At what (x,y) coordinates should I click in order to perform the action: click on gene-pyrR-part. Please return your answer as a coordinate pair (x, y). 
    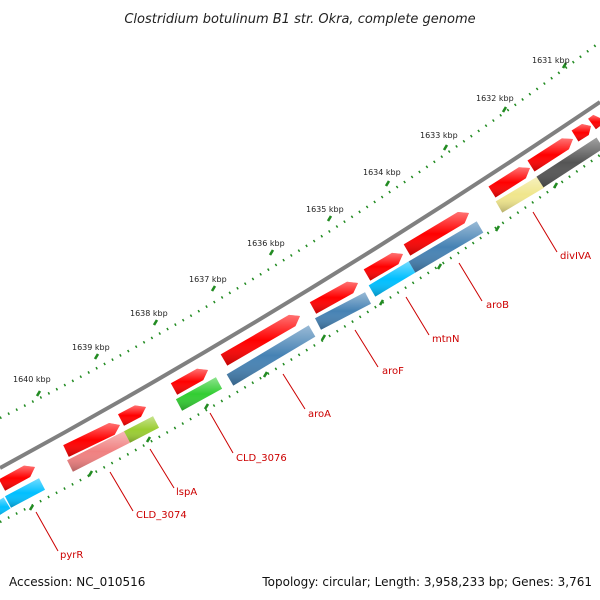
    Looking at the image, I should click on (5, 507).